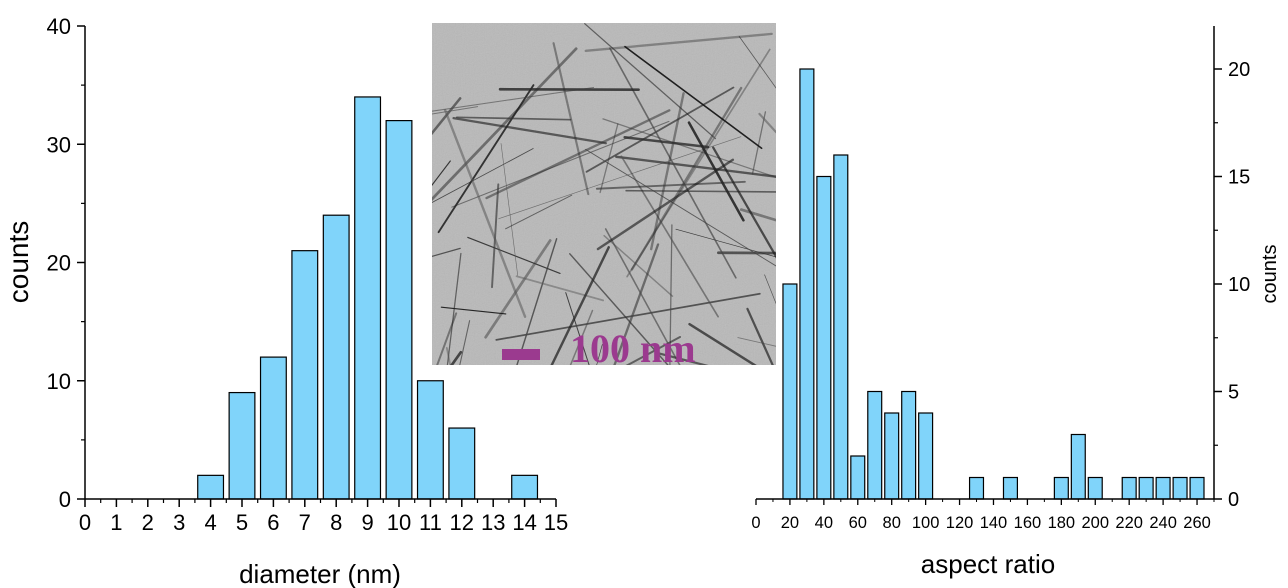  Describe the element at coordinates (824, 523) in the screenshot. I see `aspect-ratio-x-tick-label: 40` at that location.